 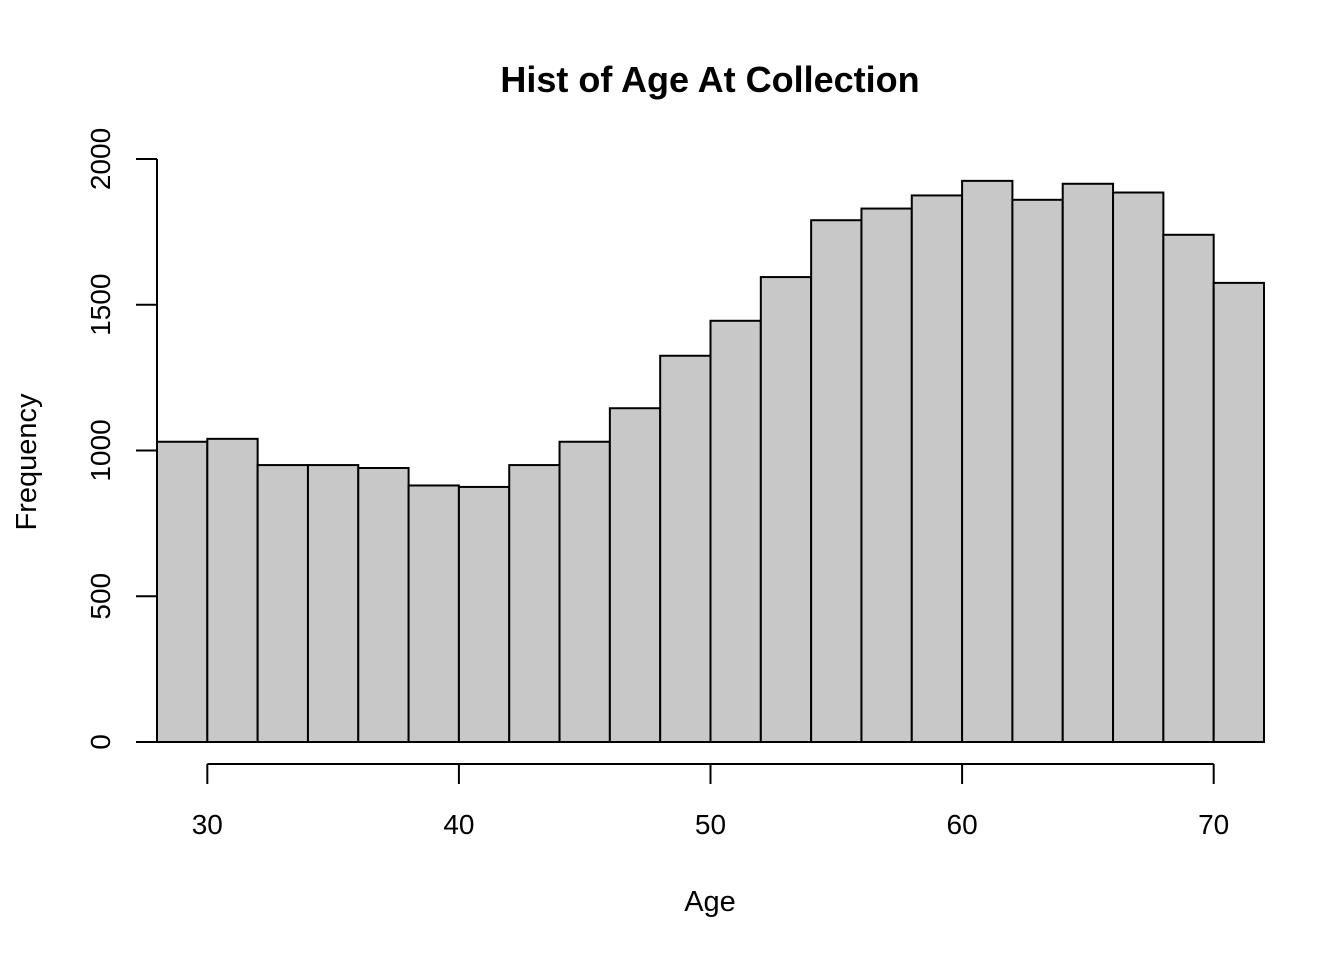 I want to click on y-tick-label: 1000, so click(x=100, y=450).